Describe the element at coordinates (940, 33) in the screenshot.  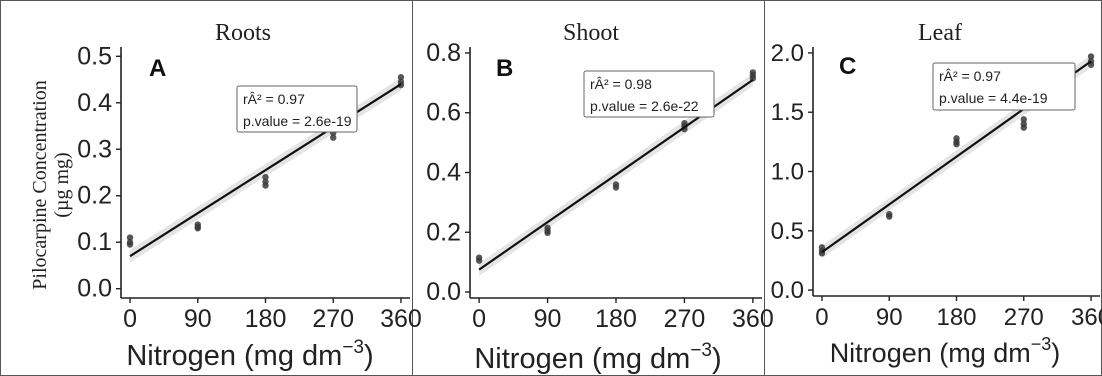
I see `panel-title: Leaf` at that location.